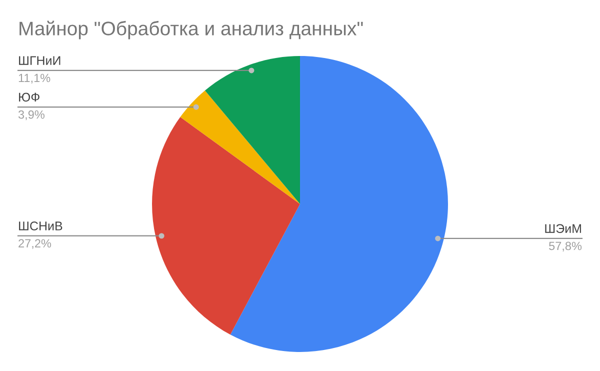 This screenshot has height=371, width=600. I want to click on slice-label: ШГНиИ, so click(39, 60).